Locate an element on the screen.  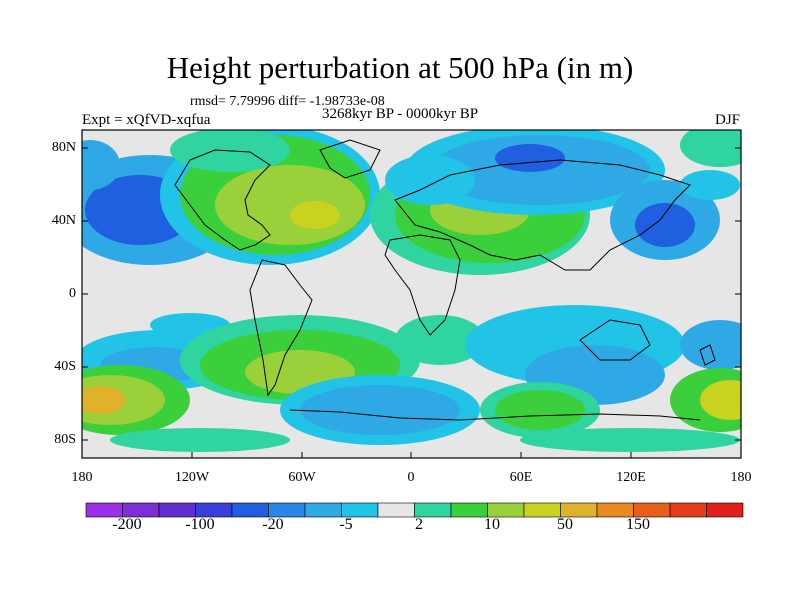
lon-tick-60e: 60E is located at coordinates (521, 477).